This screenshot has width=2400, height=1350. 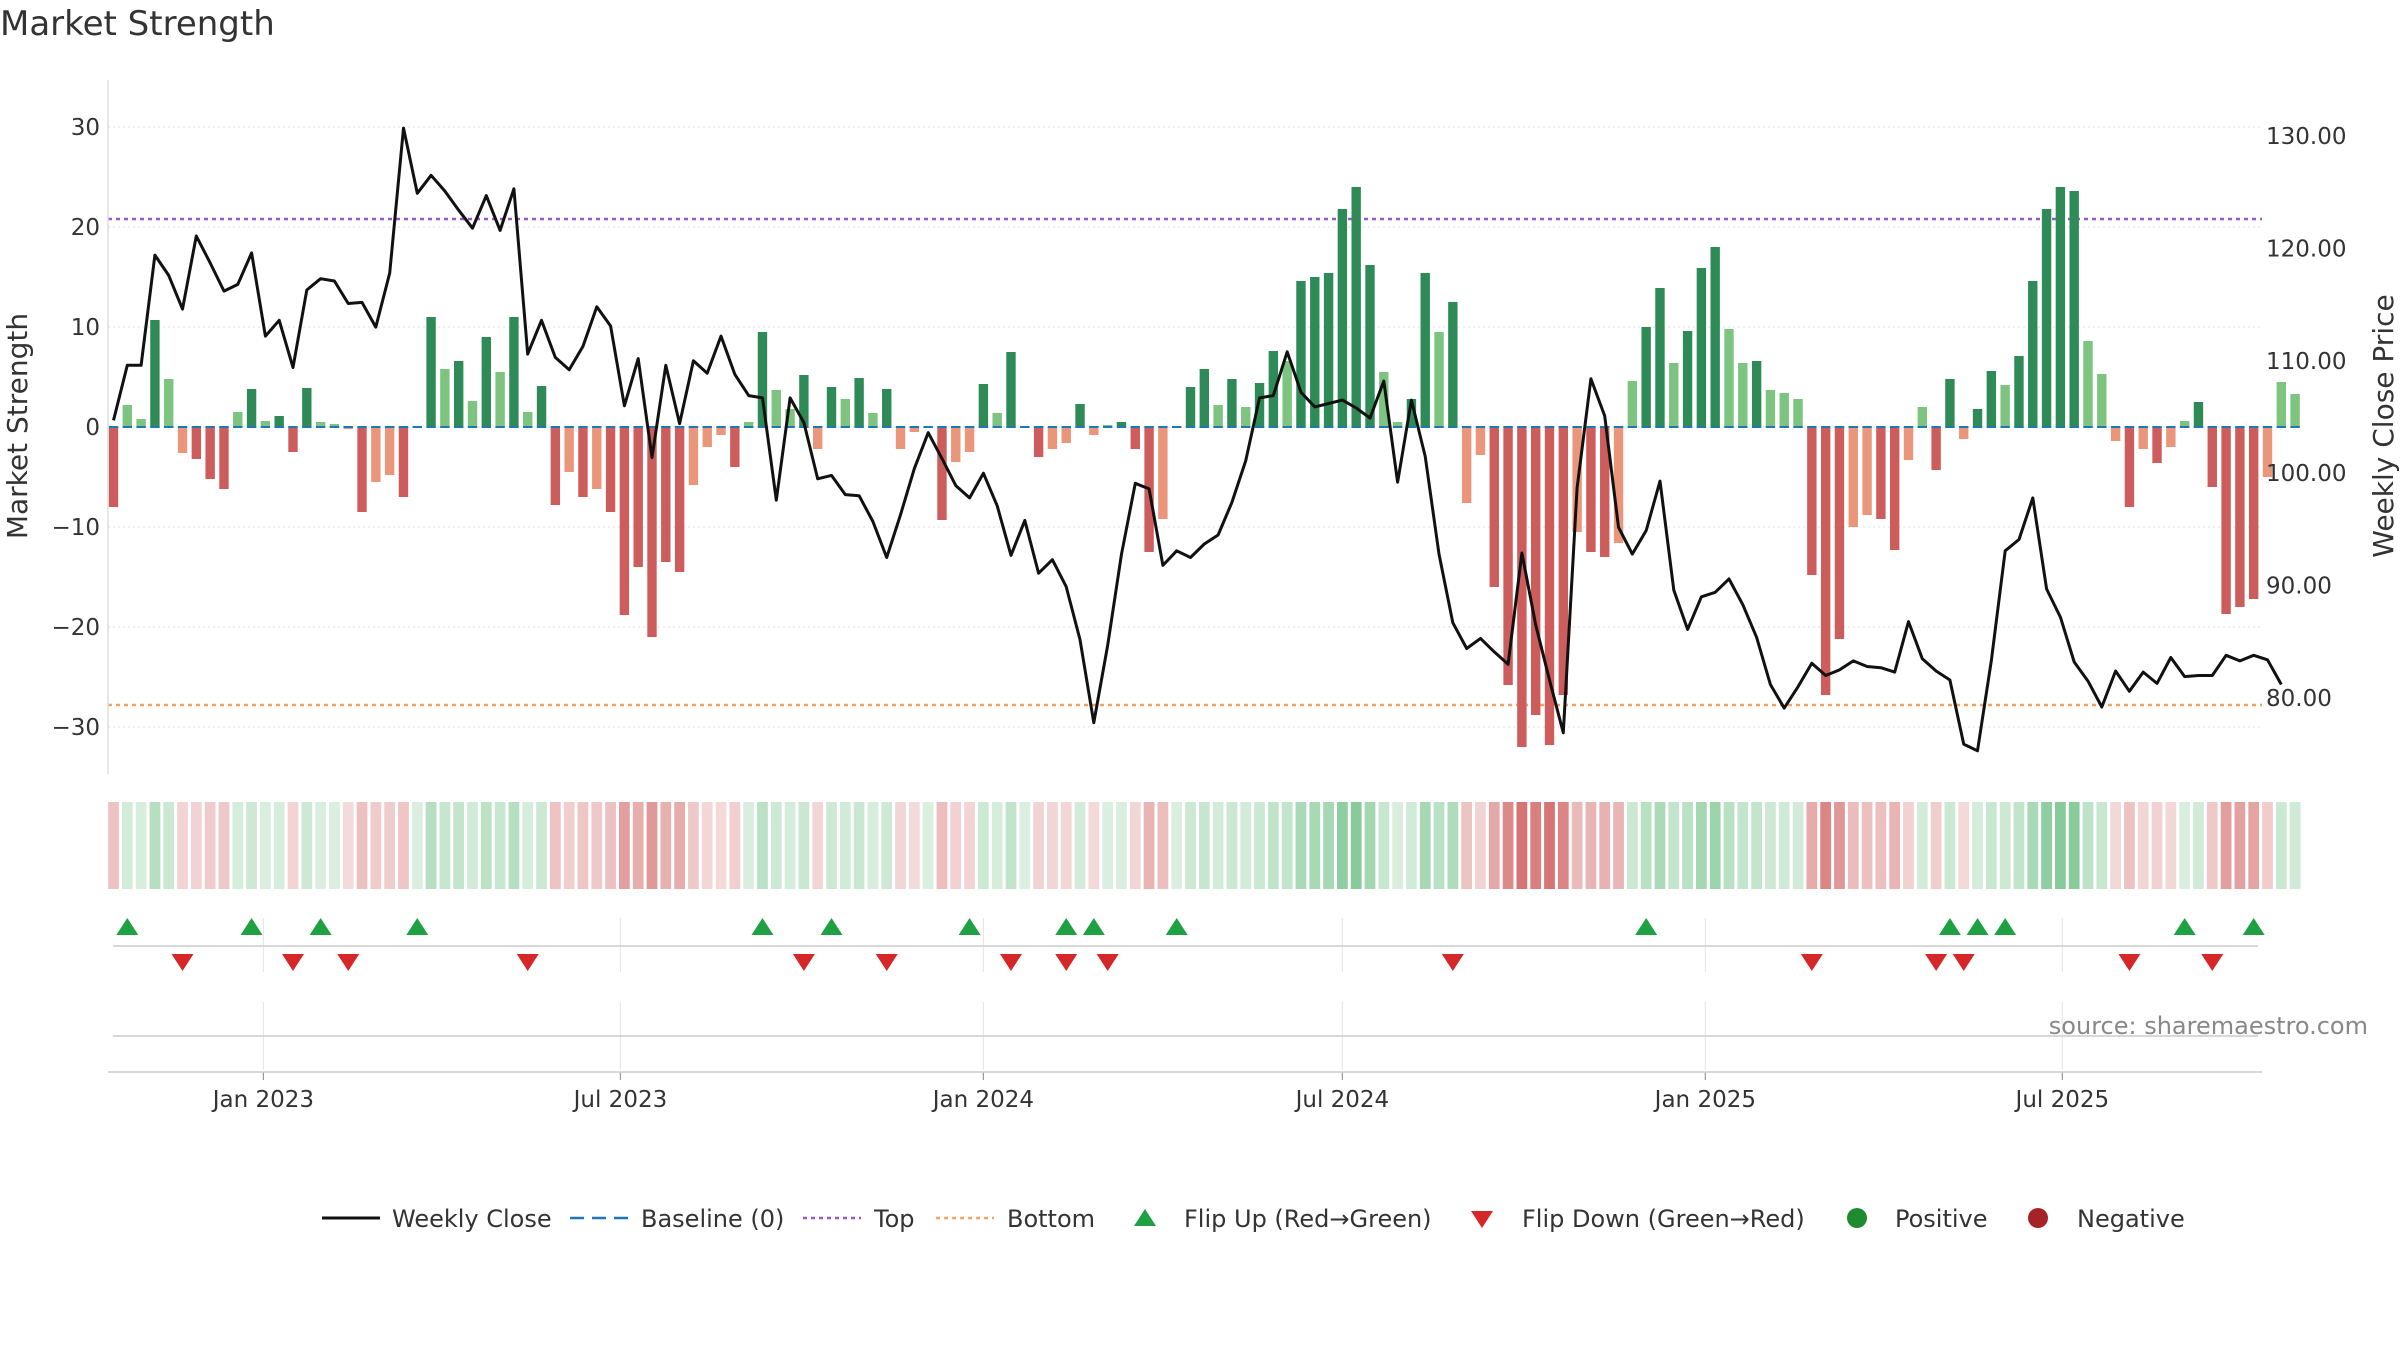 I want to click on x-tick-label: Jul 2024, so click(x=1342, y=1100).